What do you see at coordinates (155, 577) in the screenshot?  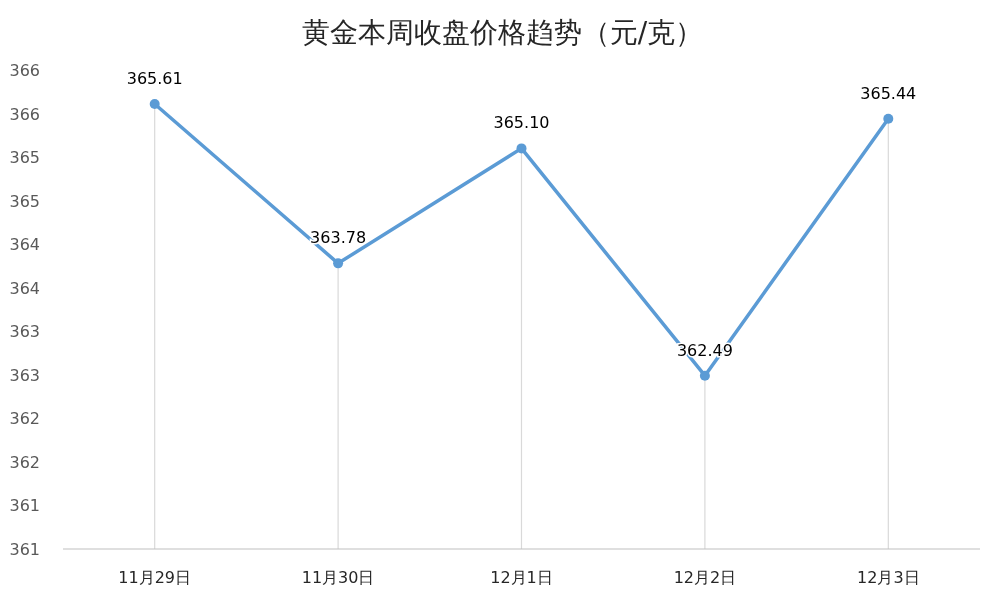 I see `x-tick-label: 11月29日` at bounding box center [155, 577].